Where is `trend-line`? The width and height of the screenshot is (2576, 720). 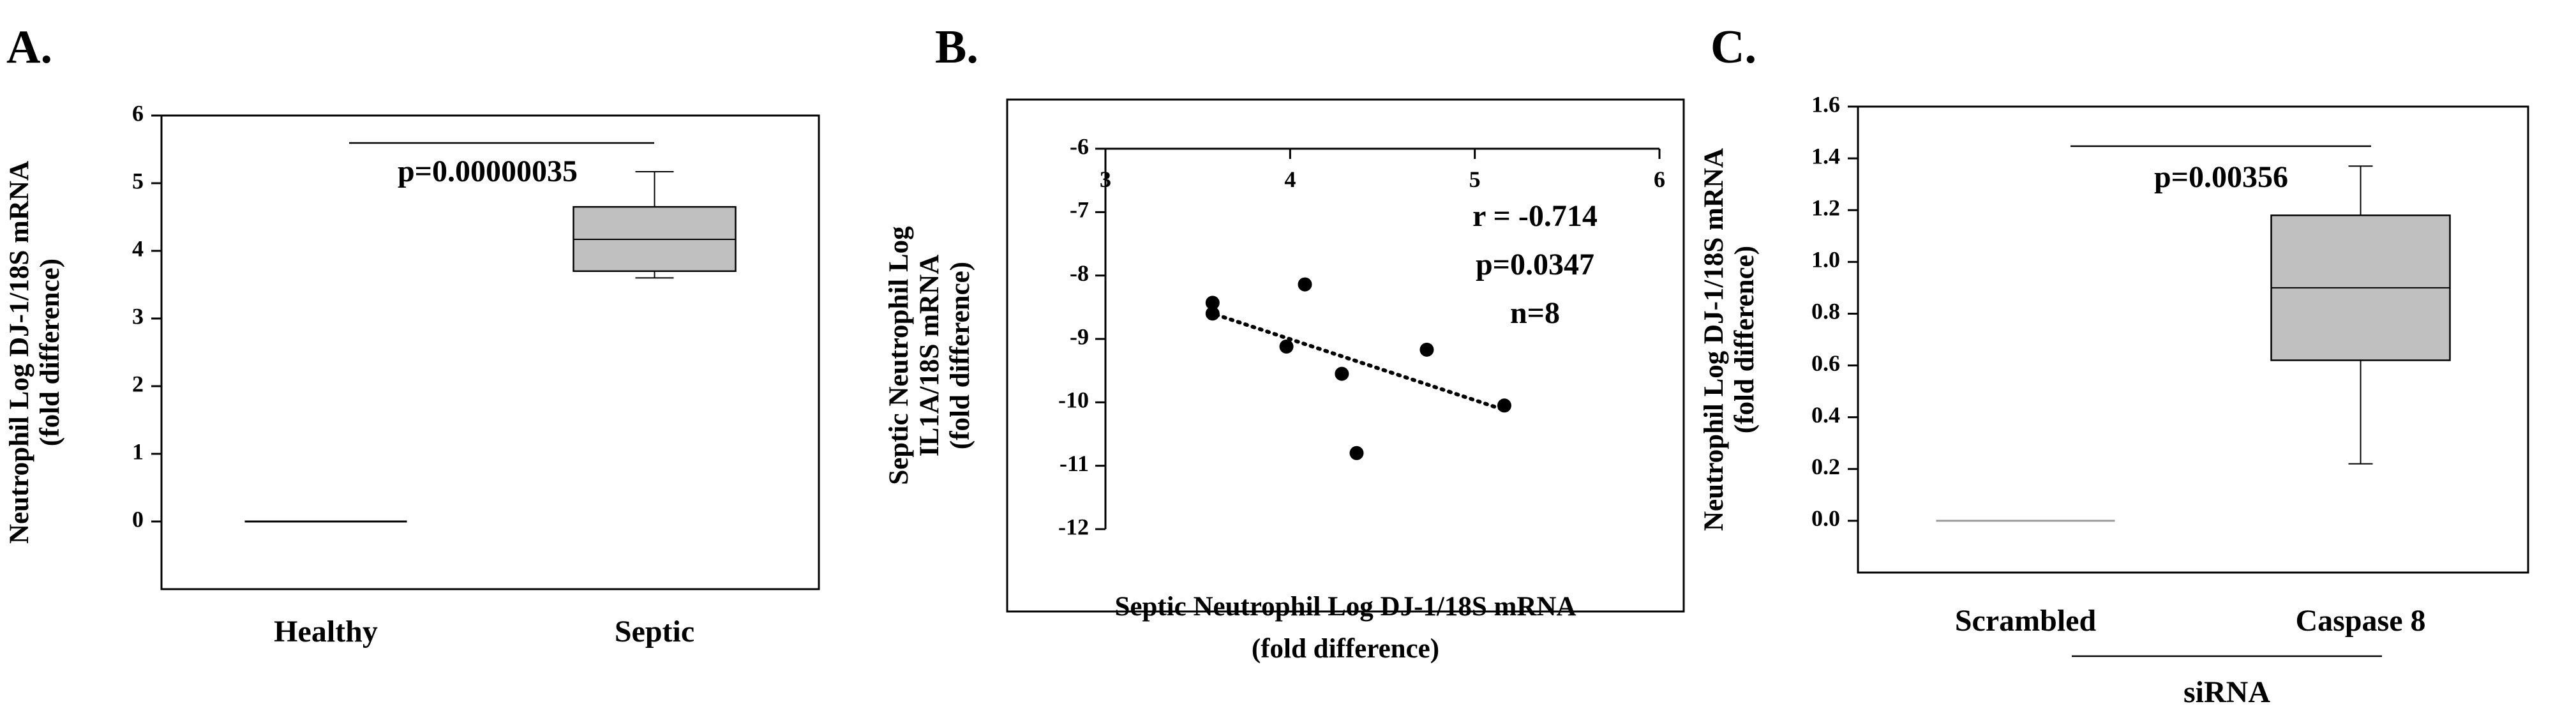 trend-line is located at coordinates (1356, 361).